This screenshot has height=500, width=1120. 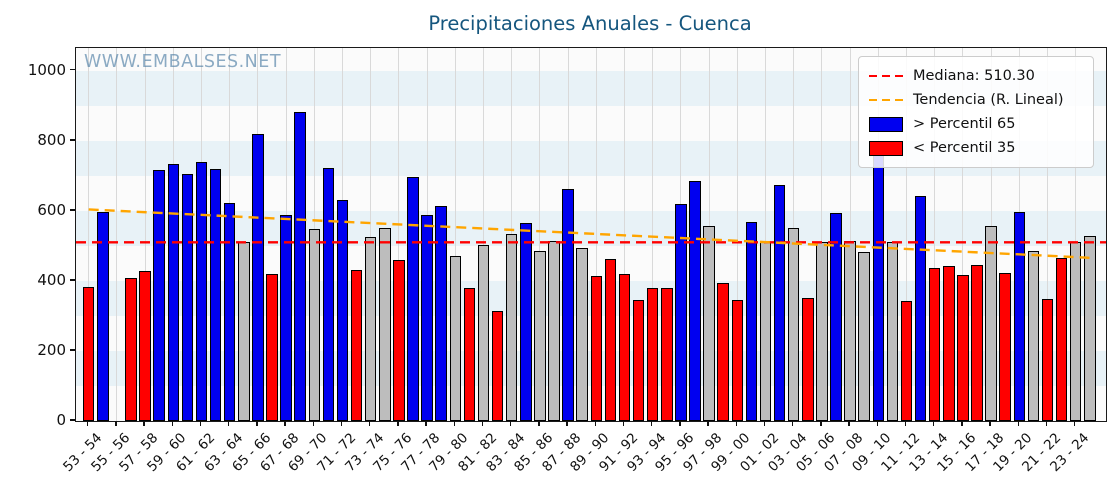 What do you see at coordinates (964, 124) in the screenshot?
I see `legend-above-label: > Percentil 65` at bounding box center [964, 124].